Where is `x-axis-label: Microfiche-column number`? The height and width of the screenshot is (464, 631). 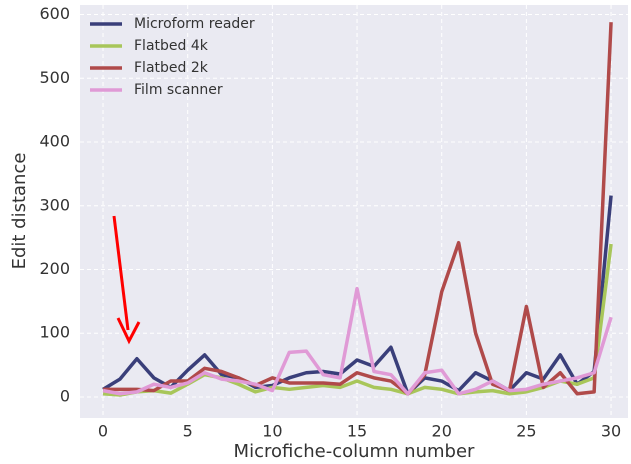
x-axis-label: Microfiche-column number is located at coordinates (354, 451).